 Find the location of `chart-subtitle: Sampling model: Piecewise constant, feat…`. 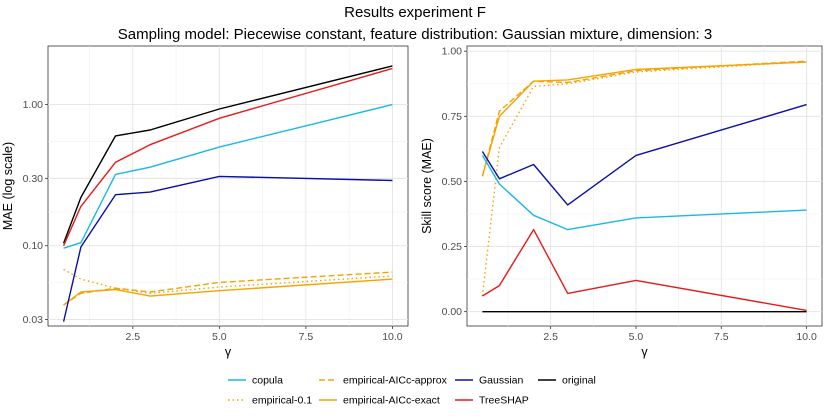

chart-subtitle: Sampling model: Piecewise constant, feat… is located at coordinates (415, 34).